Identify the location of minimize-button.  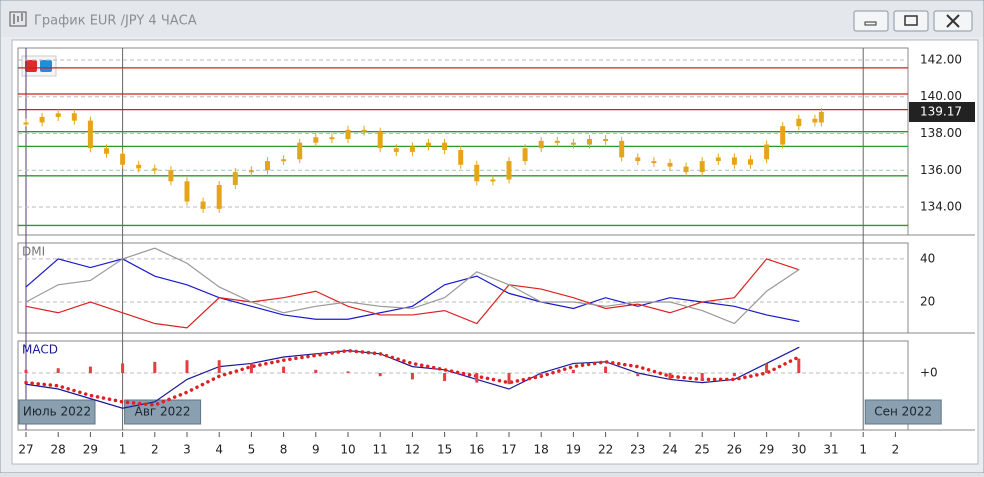
(871, 21).